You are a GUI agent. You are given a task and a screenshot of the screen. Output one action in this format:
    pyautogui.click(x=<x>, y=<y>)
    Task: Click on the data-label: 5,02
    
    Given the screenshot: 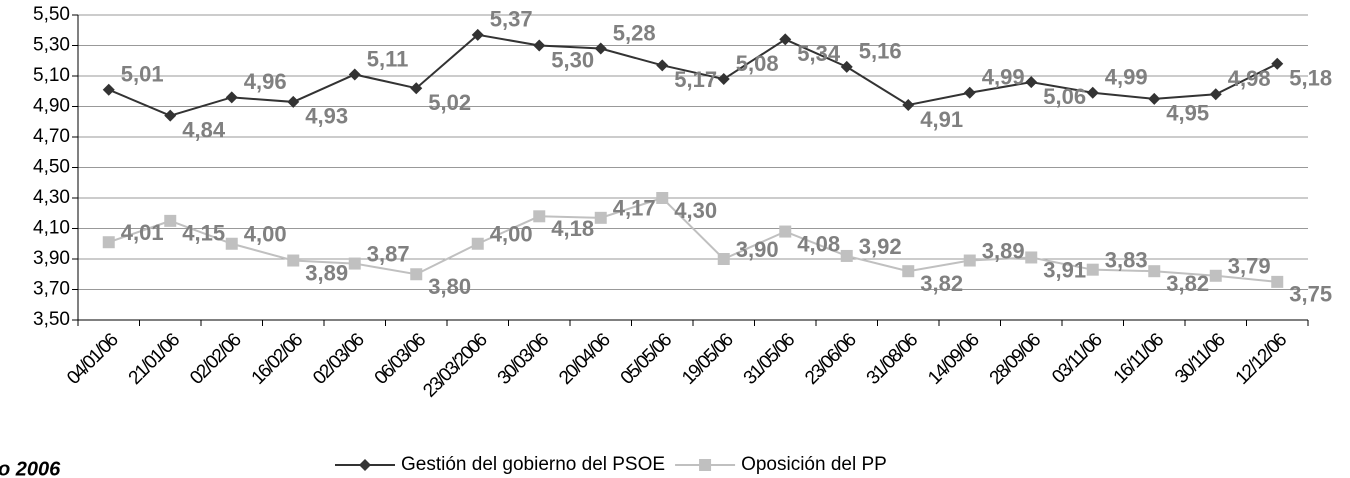 What is the action you would take?
    pyautogui.click(x=449, y=102)
    